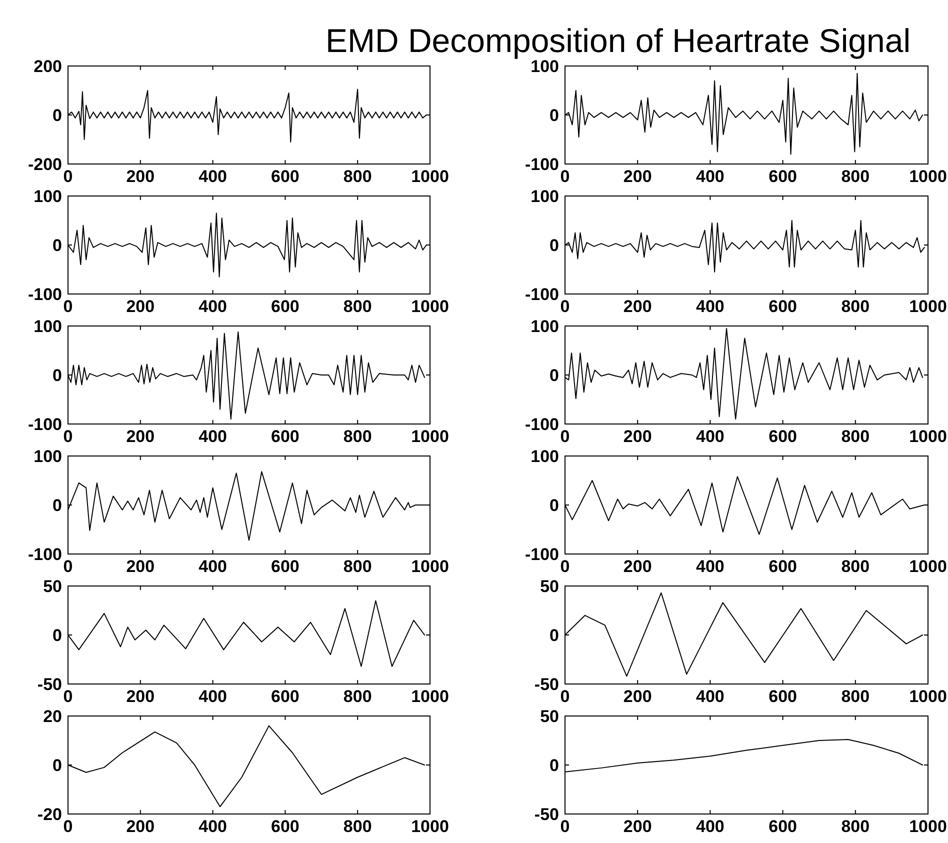 Image resolution: width=948 pixels, height=843 pixels. Describe the element at coordinates (52, 716) in the screenshot. I see `y-tick-label: 20` at that location.